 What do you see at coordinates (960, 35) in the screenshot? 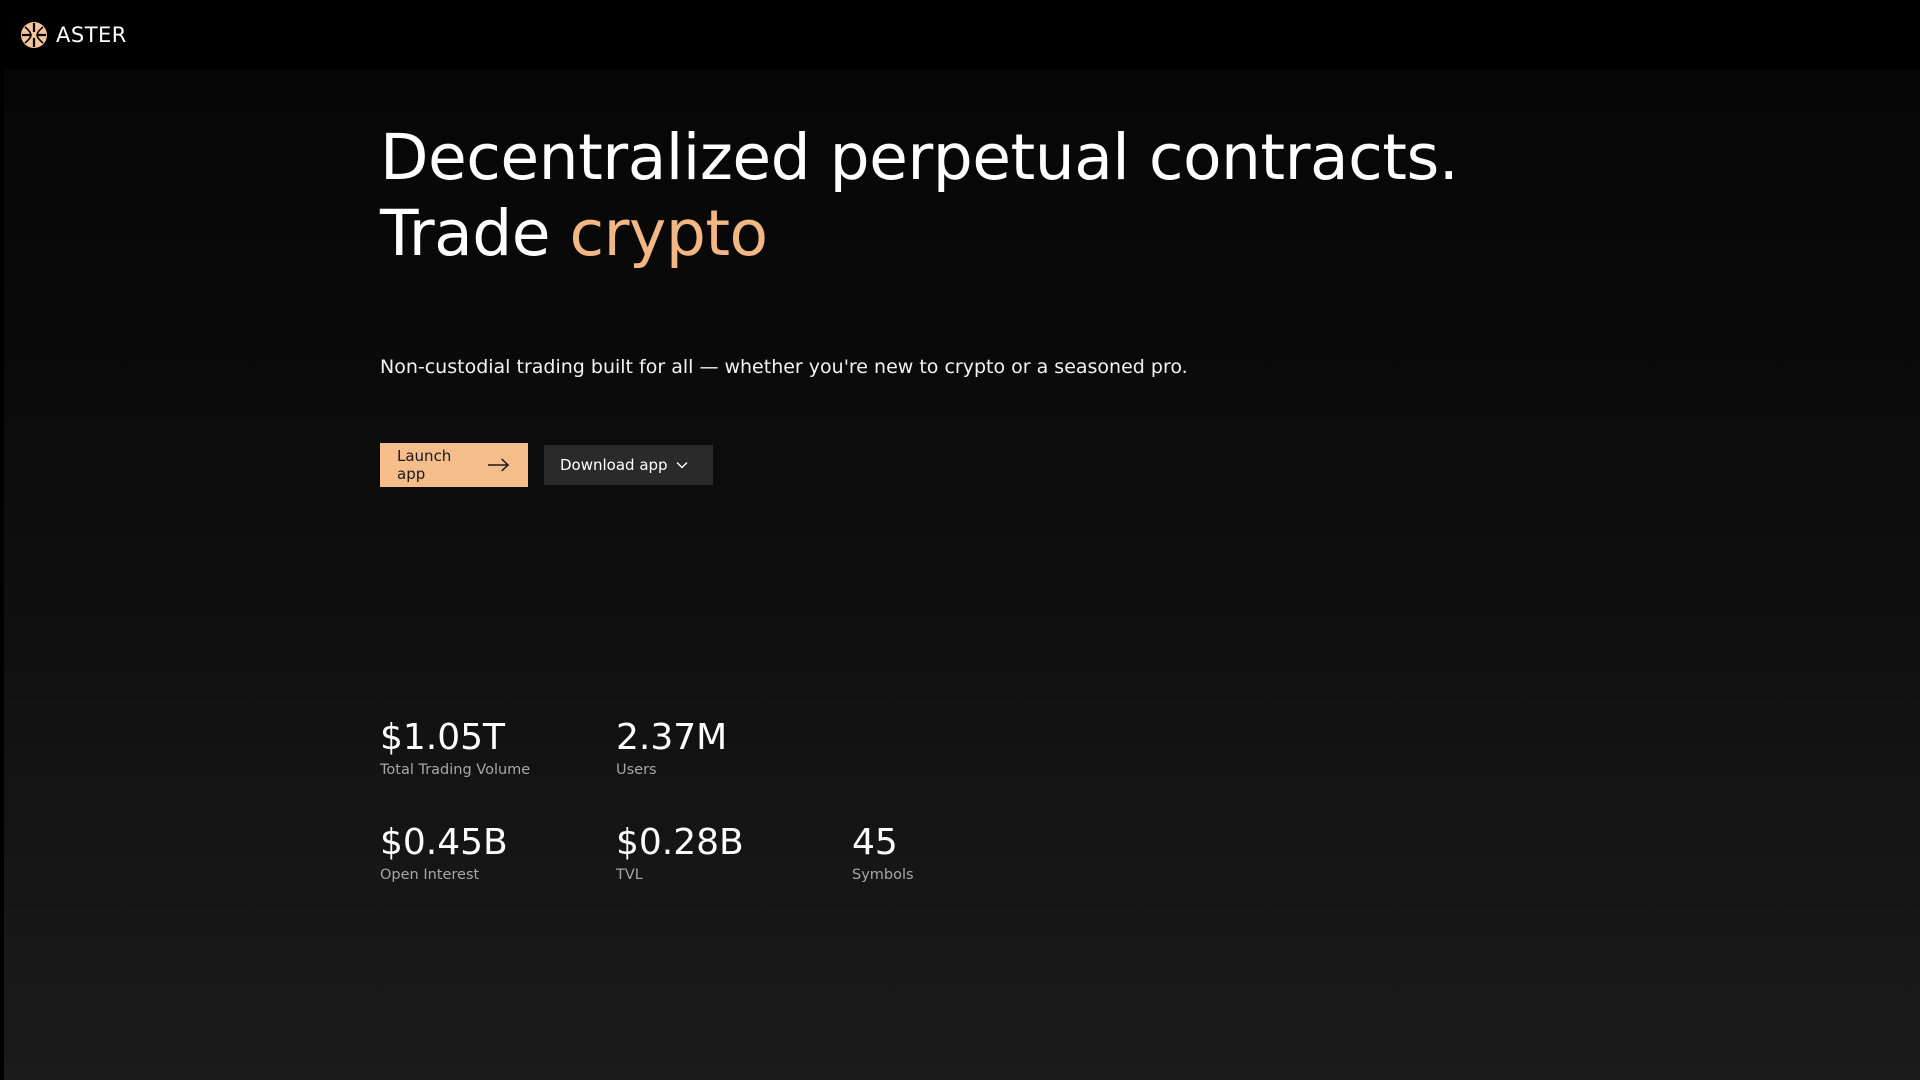
I see `top-navbar: ASTER` at bounding box center [960, 35].